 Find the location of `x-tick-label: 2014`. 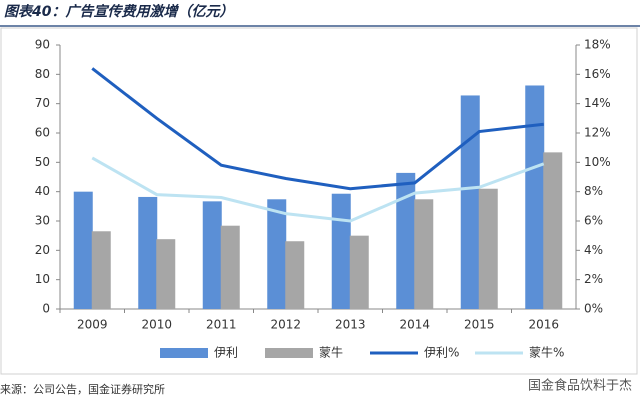

x-tick-label: 2014 is located at coordinates (414, 325).